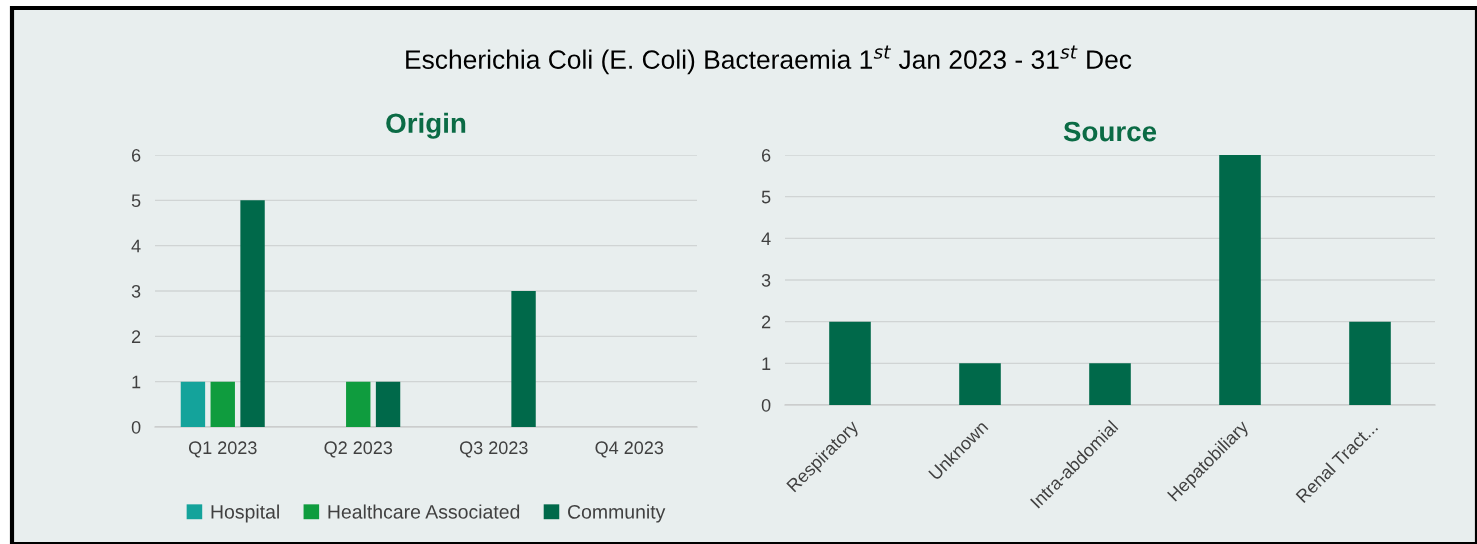  What do you see at coordinates (426, 125) in the screenshot?
I see `chart-title: Origin` at bounding box center [426, 125].